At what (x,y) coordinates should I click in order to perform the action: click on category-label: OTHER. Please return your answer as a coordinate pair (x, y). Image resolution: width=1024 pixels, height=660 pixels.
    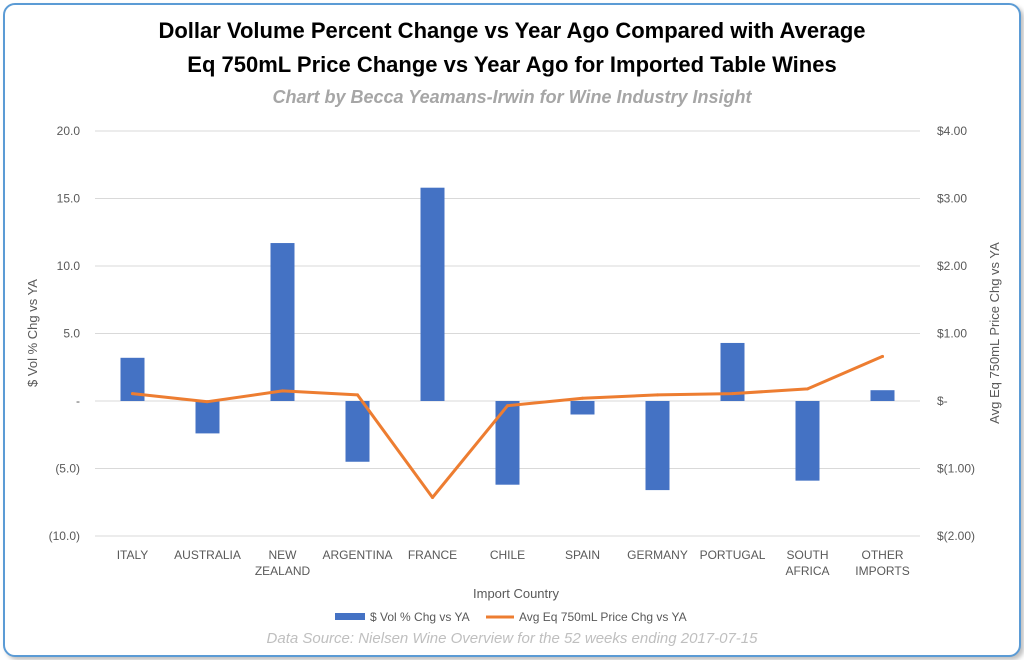
    Looking at the image, I should click on (883, 555).